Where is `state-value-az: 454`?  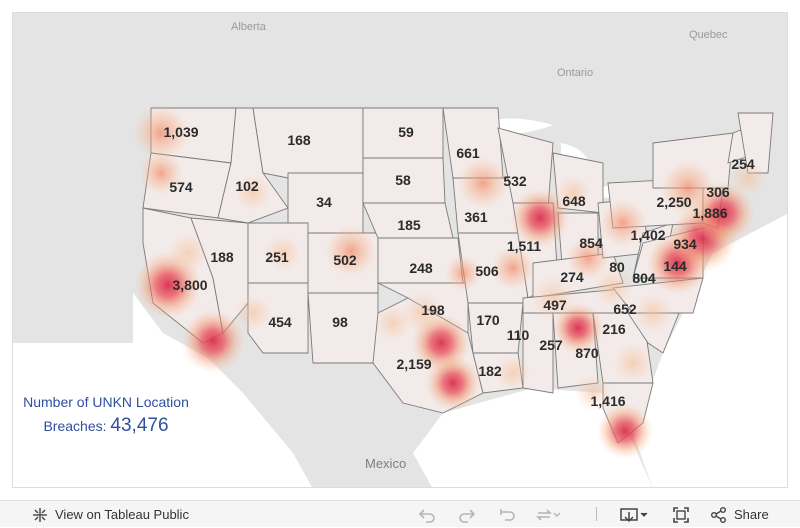
state-value-az: 454 is located at coordinates (280, 322).